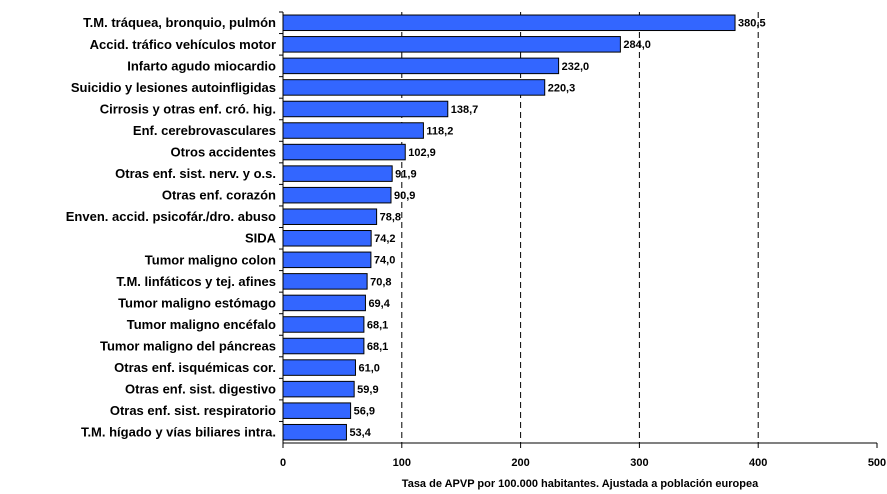 Image resolution: width=887 pixels, height=494 pixels. Describe the element at coordinates (178, 432) in the screenshot. I see `y-tick-label: T.M. hígado y vías biliares intra.` at that location.